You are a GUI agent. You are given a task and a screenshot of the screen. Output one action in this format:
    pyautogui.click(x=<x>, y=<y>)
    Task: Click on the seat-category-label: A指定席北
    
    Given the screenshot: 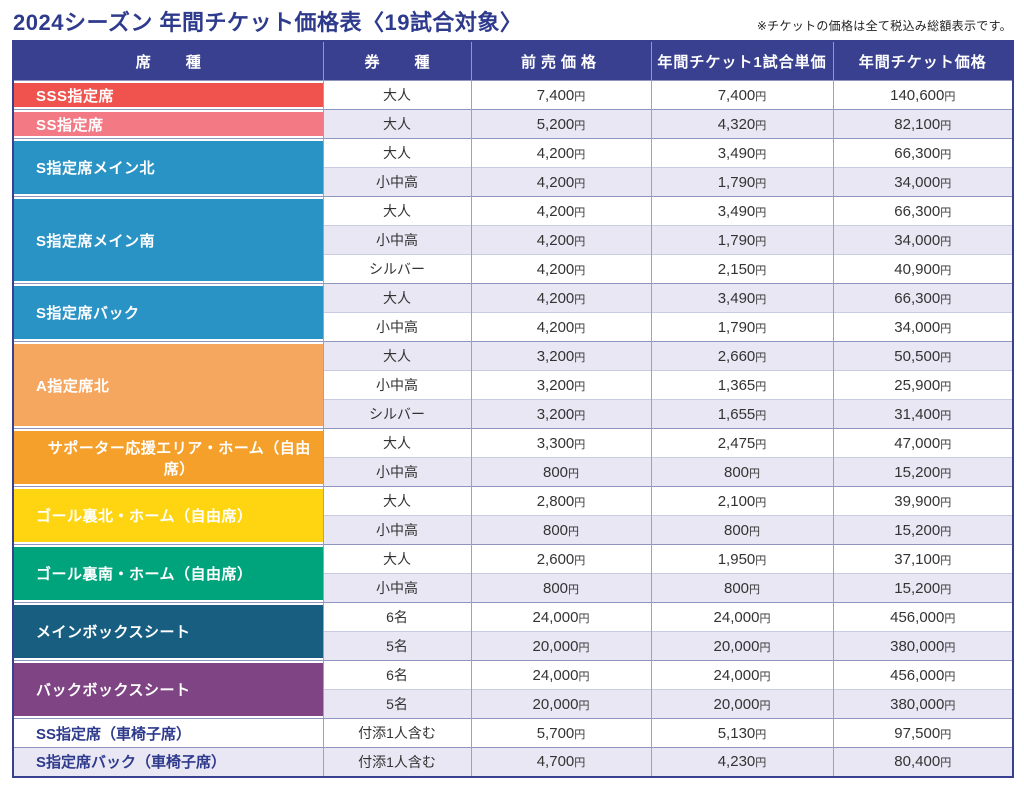 What is the action you would take?
    pyautogui.click(x=73, y=386)
    